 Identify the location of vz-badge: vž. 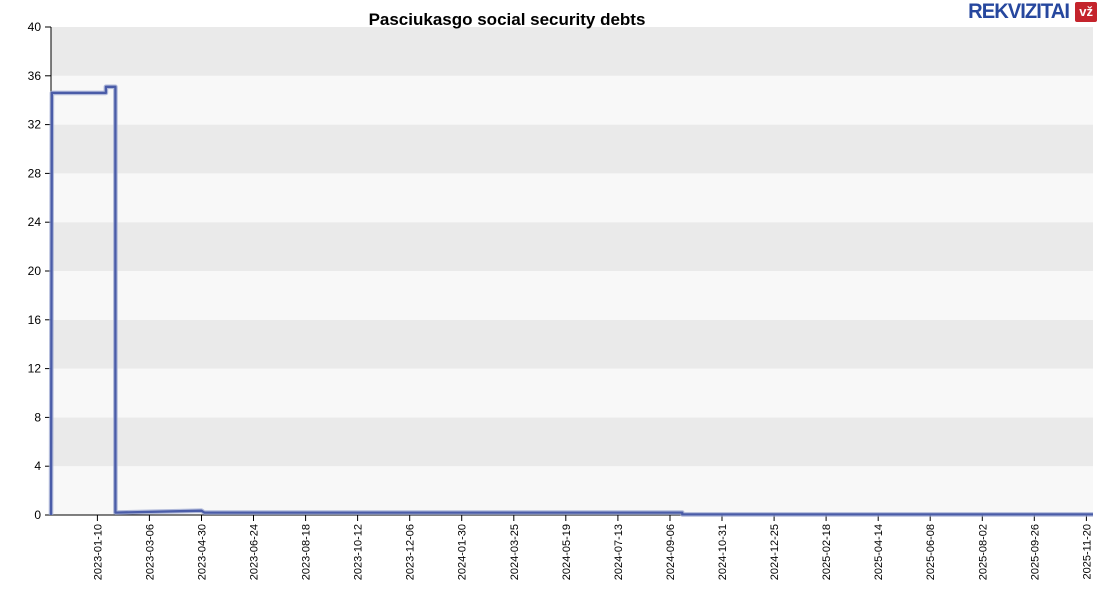
(1086, 12).